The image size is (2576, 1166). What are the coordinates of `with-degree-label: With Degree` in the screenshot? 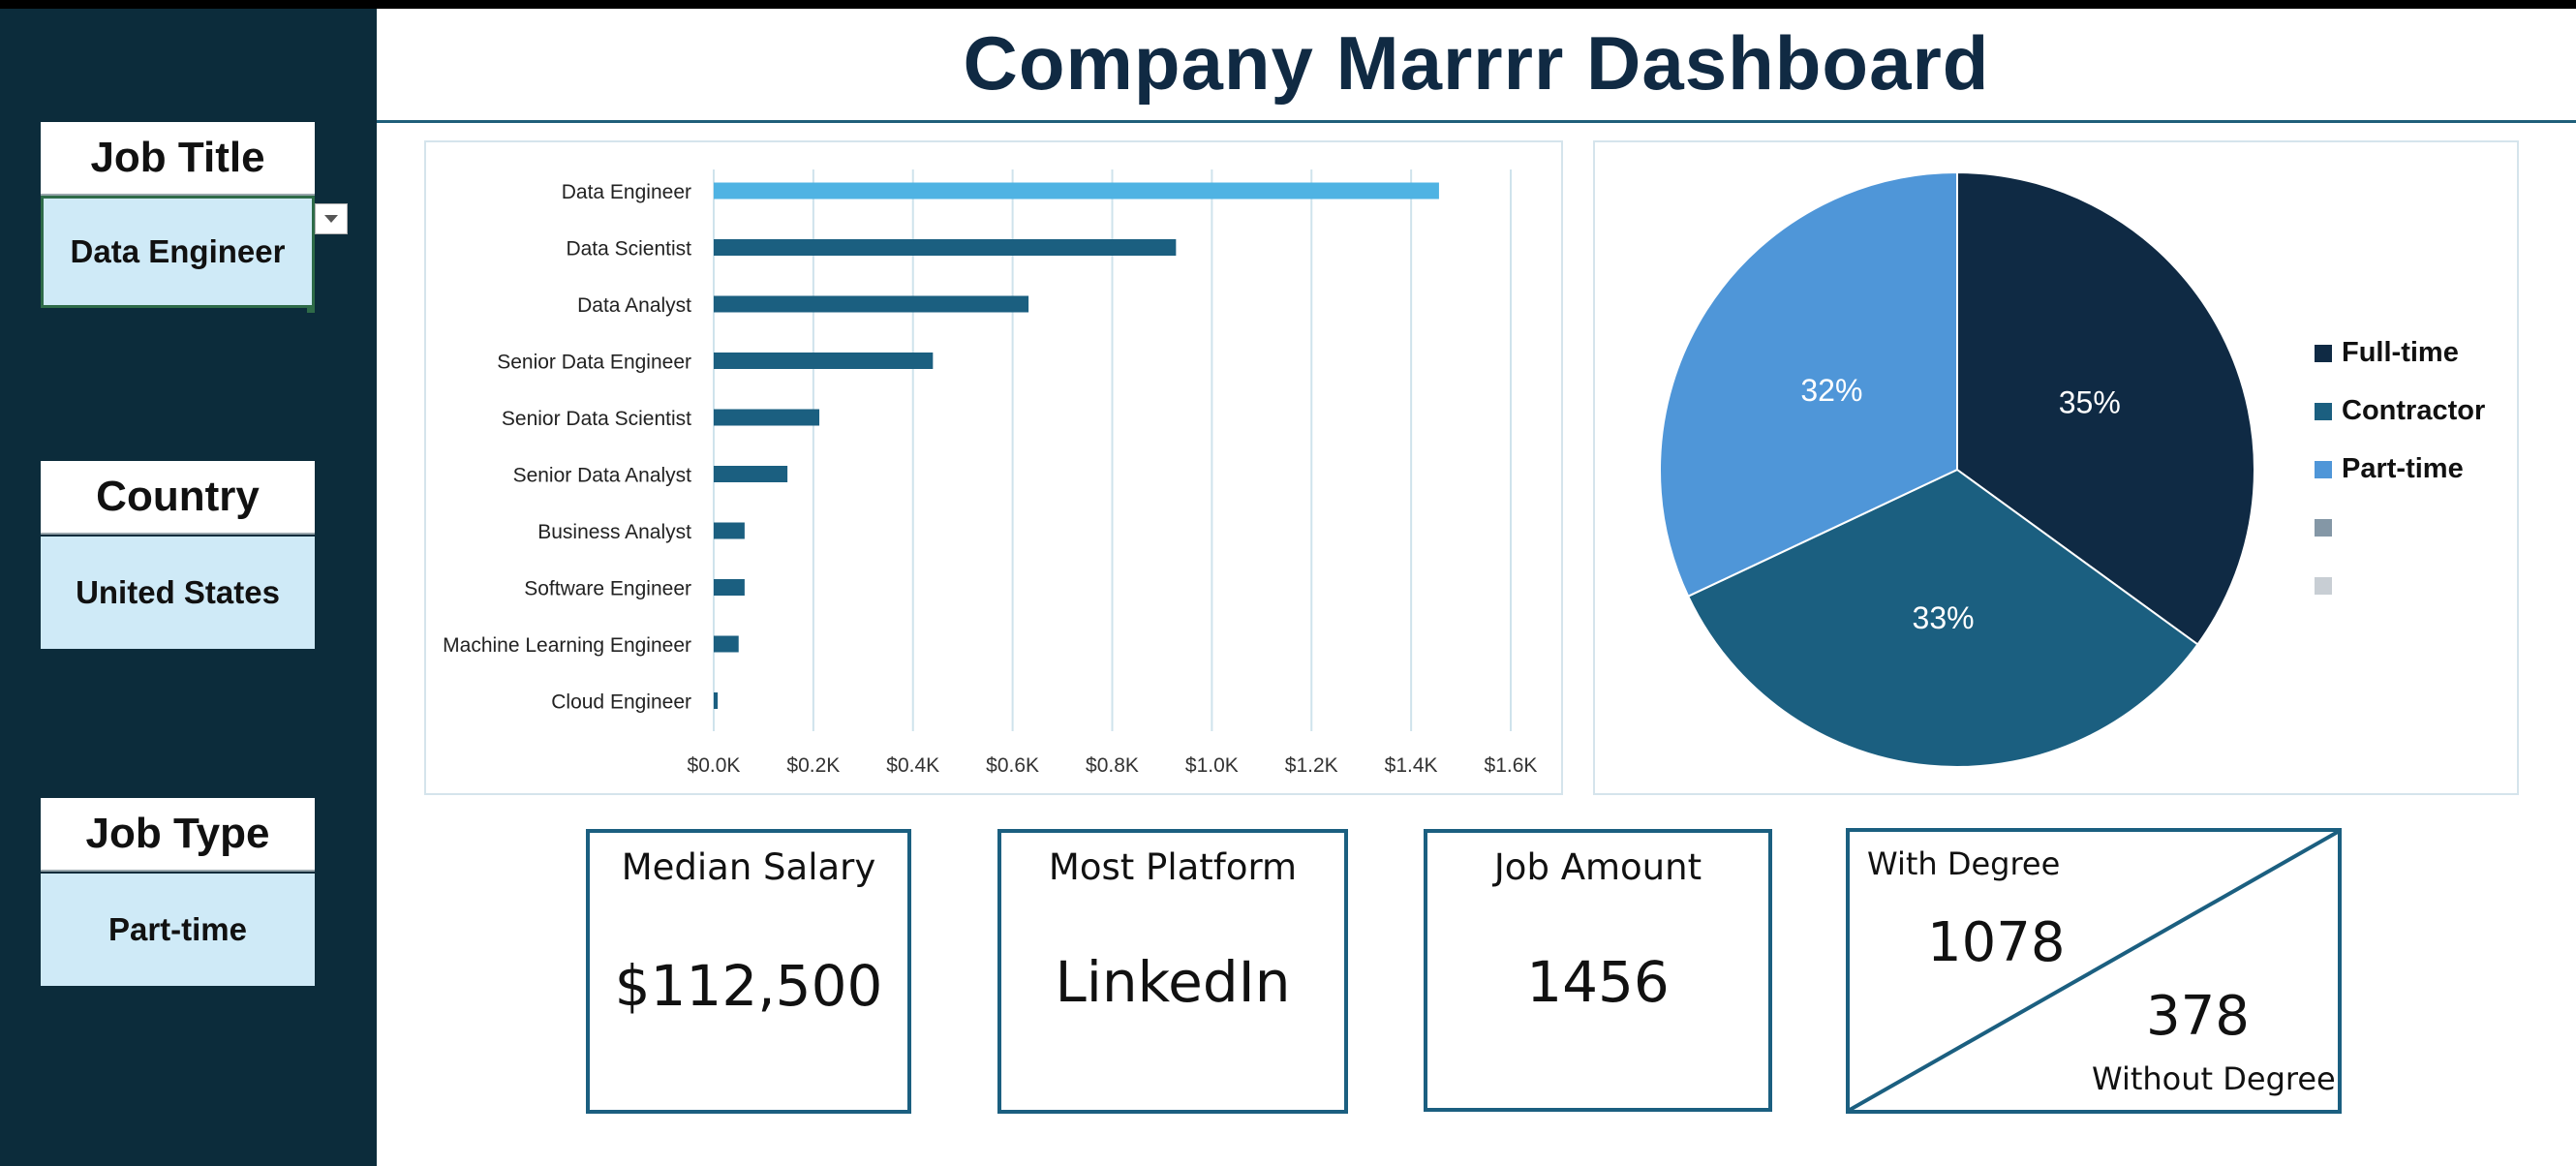 It's located at (1964, 863).